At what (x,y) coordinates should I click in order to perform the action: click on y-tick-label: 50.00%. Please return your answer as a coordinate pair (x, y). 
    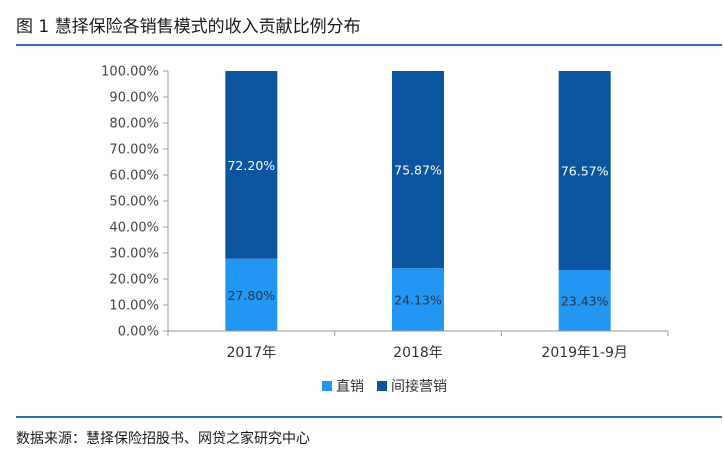
    Looking at the image, I should click on (134, 202).